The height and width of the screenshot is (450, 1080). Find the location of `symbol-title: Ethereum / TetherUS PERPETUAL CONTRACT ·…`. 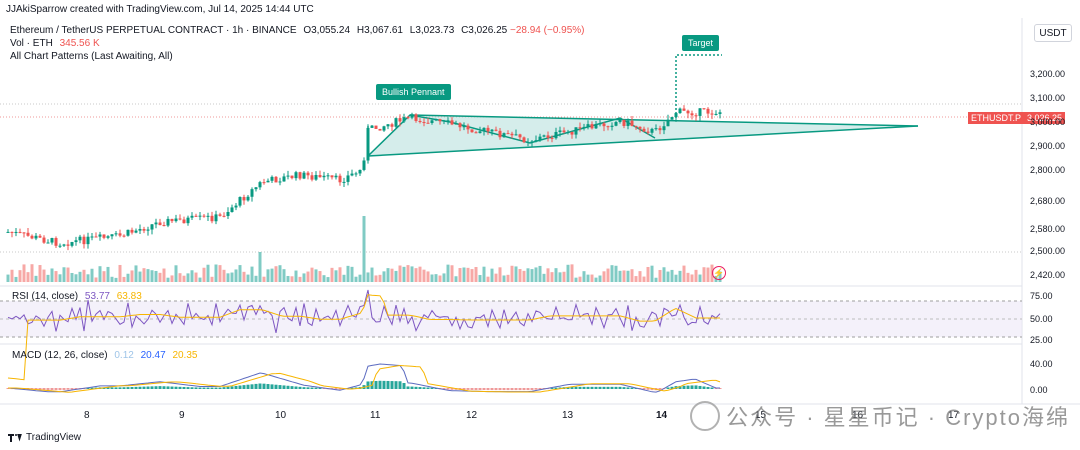

symbol-title: Ethereum / TetherUS PERPETUAL CONTRACT ·… is located at coordinates (153, 30).